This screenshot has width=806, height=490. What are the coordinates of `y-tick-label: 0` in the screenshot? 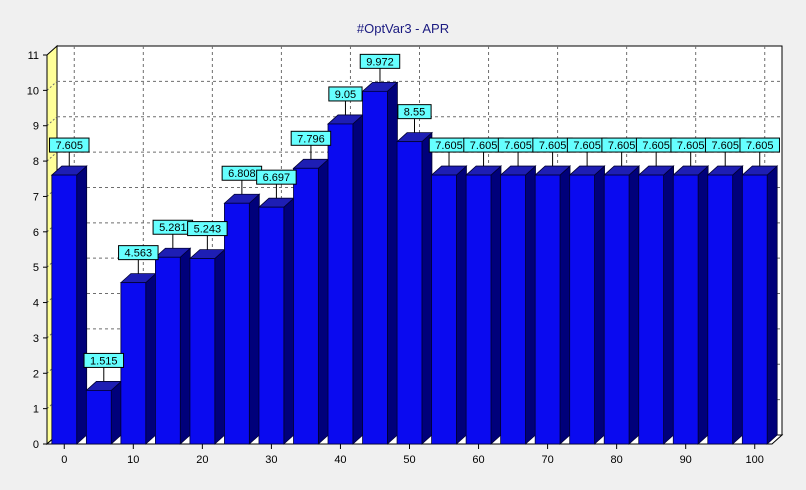 It's located at (36, 445).